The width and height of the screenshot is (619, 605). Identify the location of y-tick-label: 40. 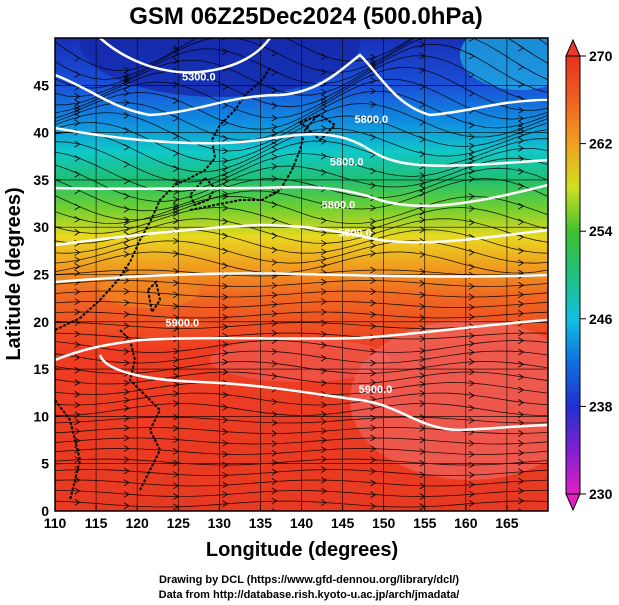
(41, 133).